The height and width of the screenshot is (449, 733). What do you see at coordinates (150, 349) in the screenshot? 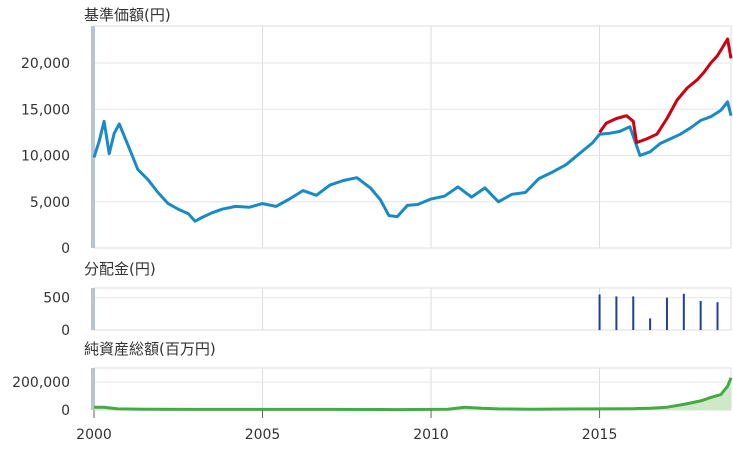
I see `net-assets-chart-title: 純資産総額(百万円)` at bounding box center [150, 349].